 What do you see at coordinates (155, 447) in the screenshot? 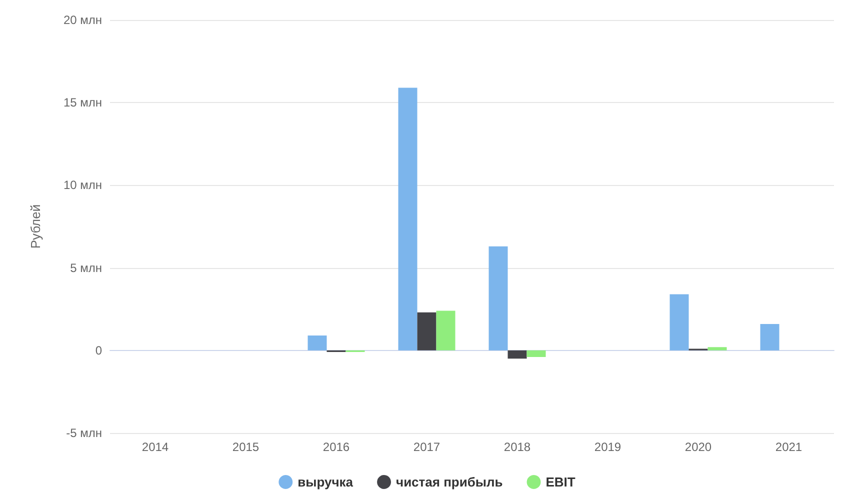
I see `x-tick-label: 2014` at bounding box center [155, 447].